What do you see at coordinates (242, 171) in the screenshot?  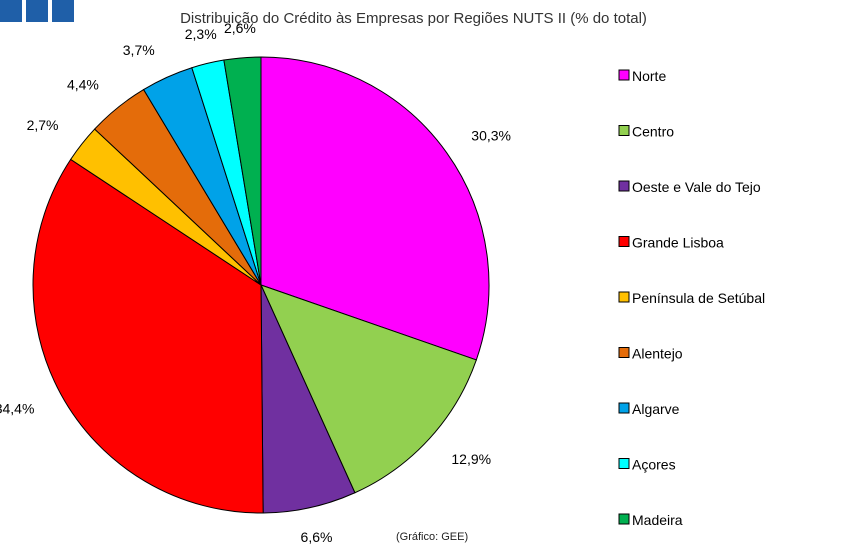 I see `slice-madeira` at bounding box center [242, 171].